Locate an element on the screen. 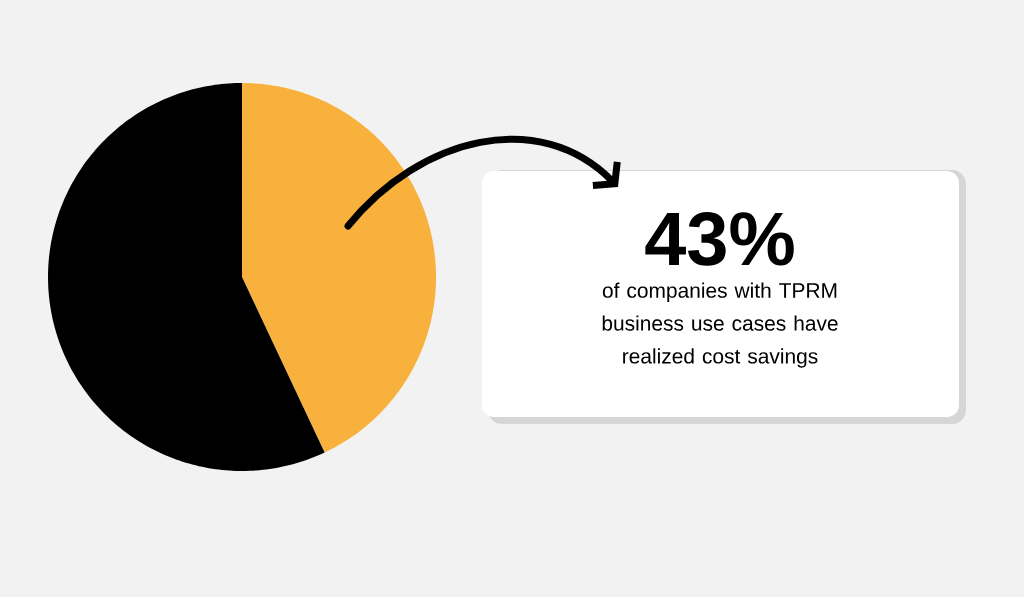 The image size is (1024, 597). text: 43% is located at coordinates (719, 239).